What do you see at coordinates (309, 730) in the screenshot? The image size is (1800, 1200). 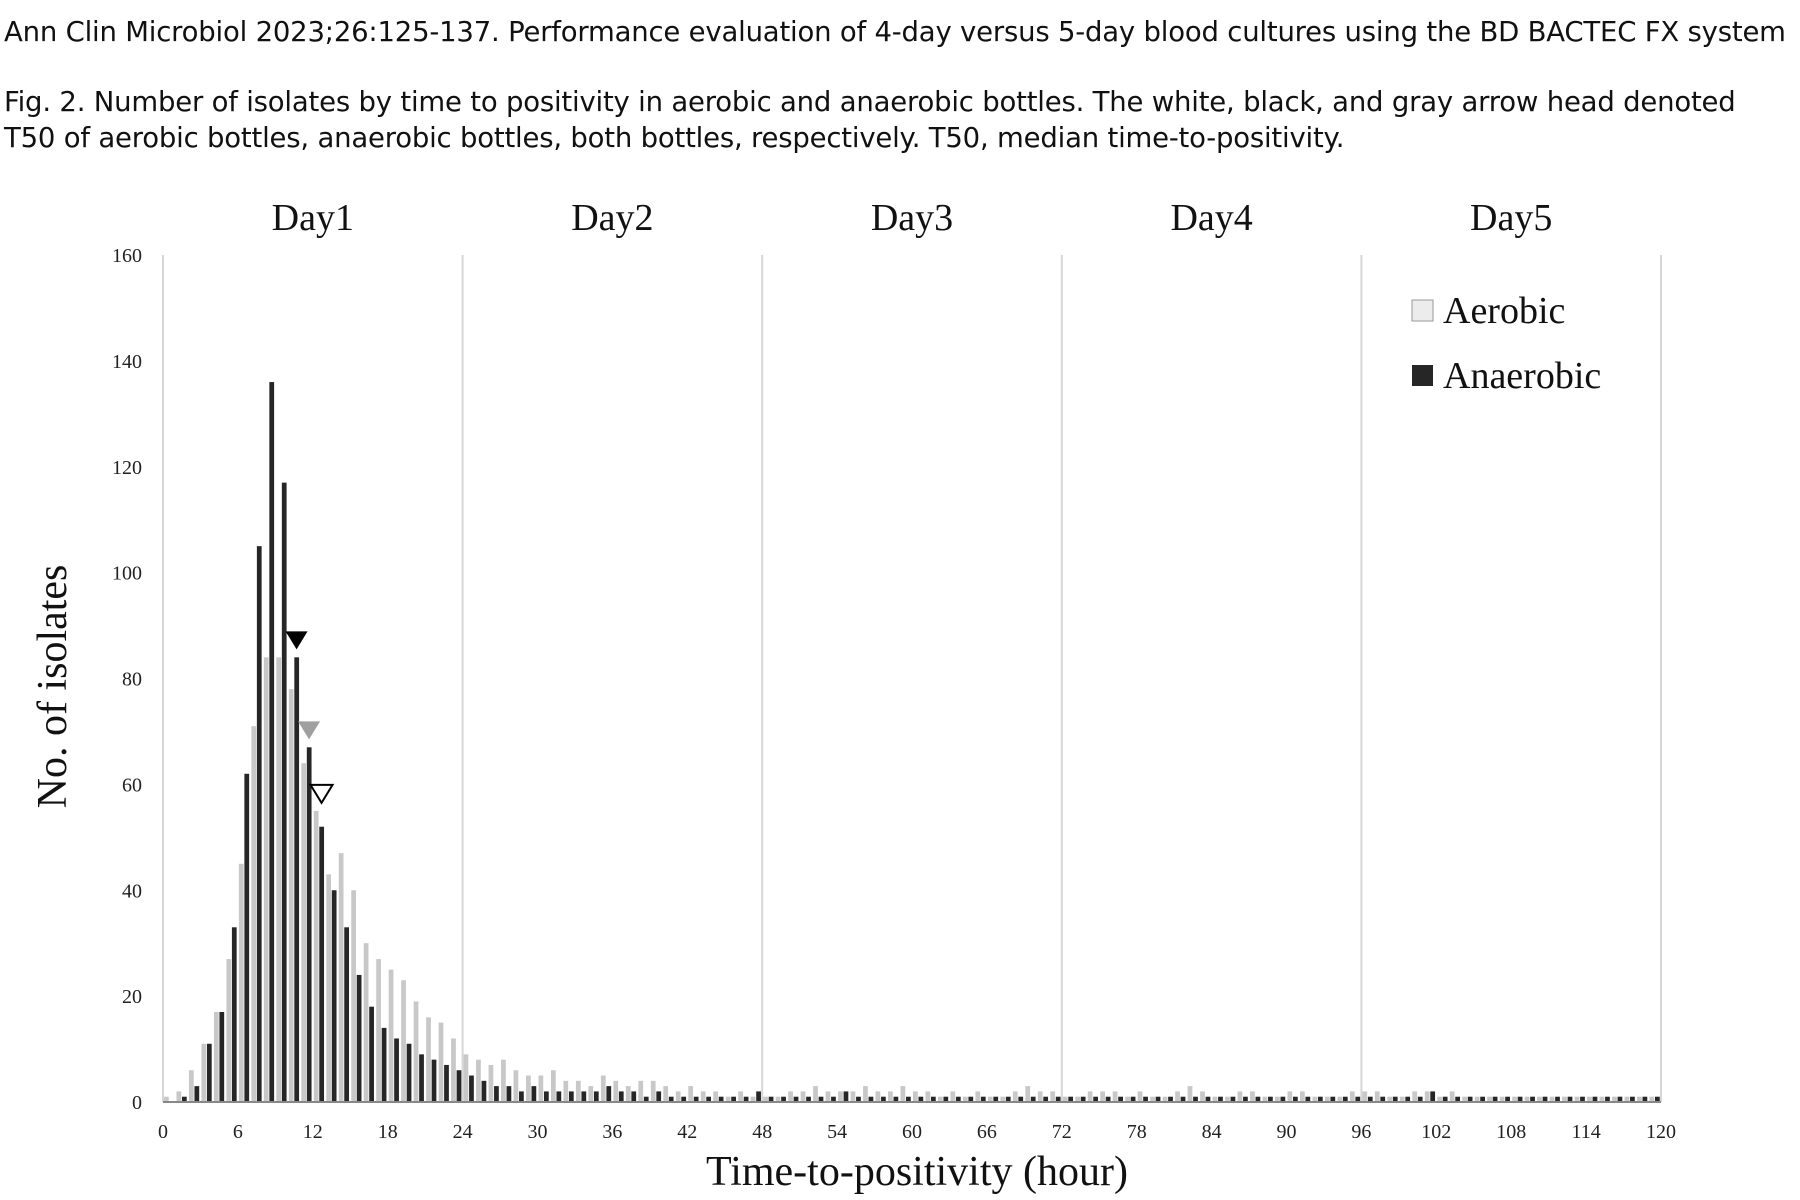 I see `t50-marker-gray` at bounding box center [309, 730].